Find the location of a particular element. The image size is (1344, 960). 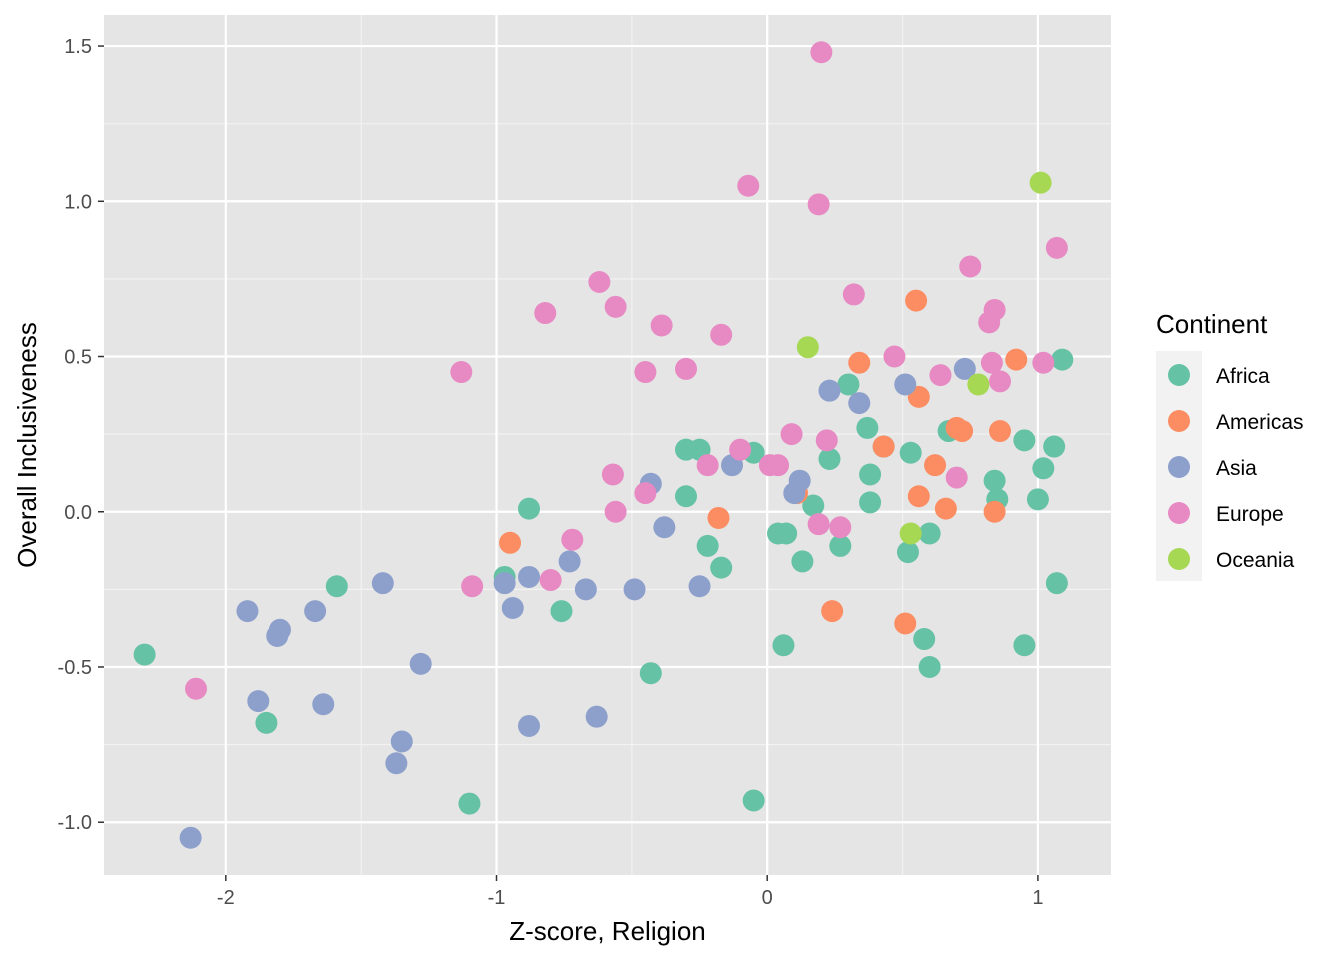

y-tick-label: 0.5 is located at coordinates (78, 358).